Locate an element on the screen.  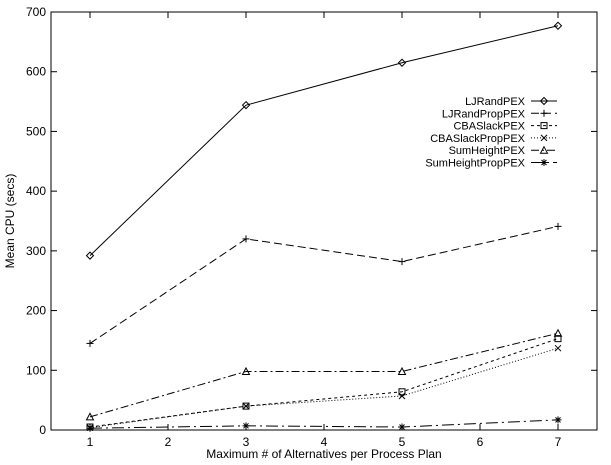
legend-label: SumHeightPEX is located at coordinates (487, 151).